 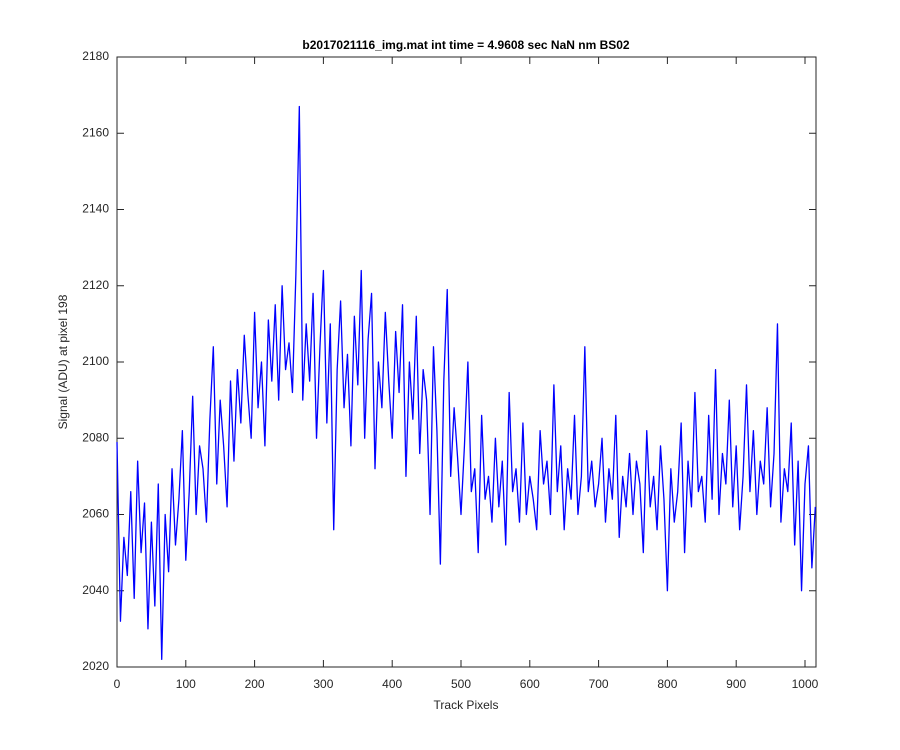 I want to click on x-tick-label: 800, so click(x=667, y=684).